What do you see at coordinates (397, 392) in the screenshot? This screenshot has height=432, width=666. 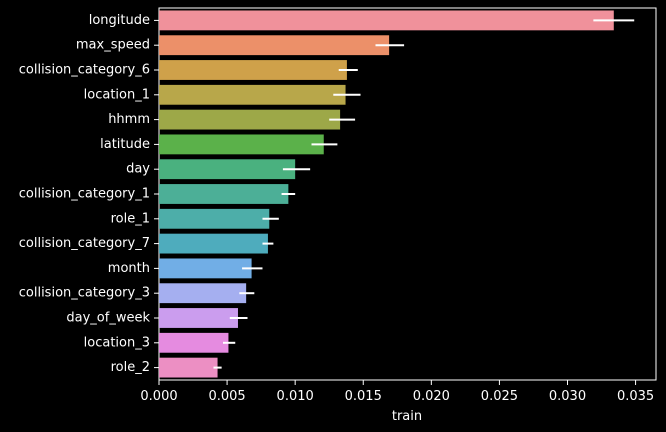 I see `x-axis-ticks: 0.000 0.005 0.010 0.015 0.020 0.025 0.030 0.035` at bounding box center [397, 392].